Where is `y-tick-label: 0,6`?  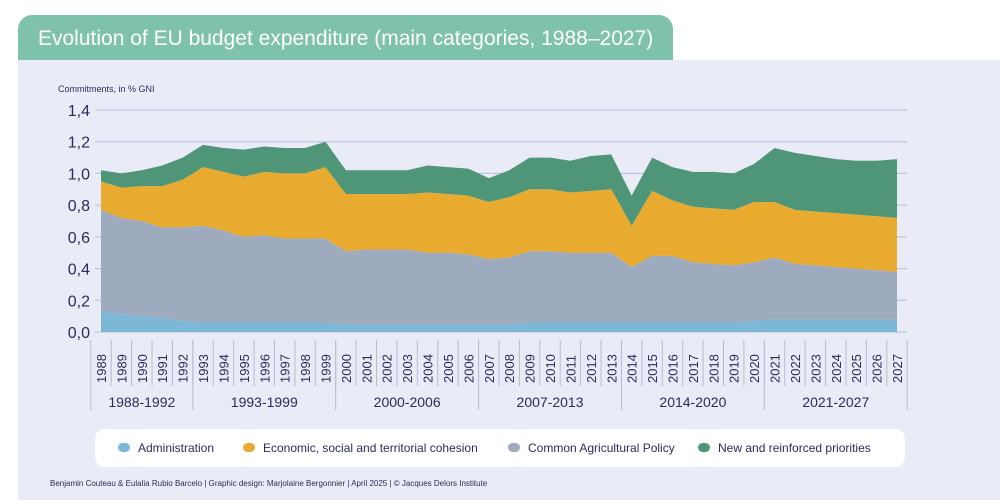 y-tick-label: 0,6 is located at coordinates (79, 238).